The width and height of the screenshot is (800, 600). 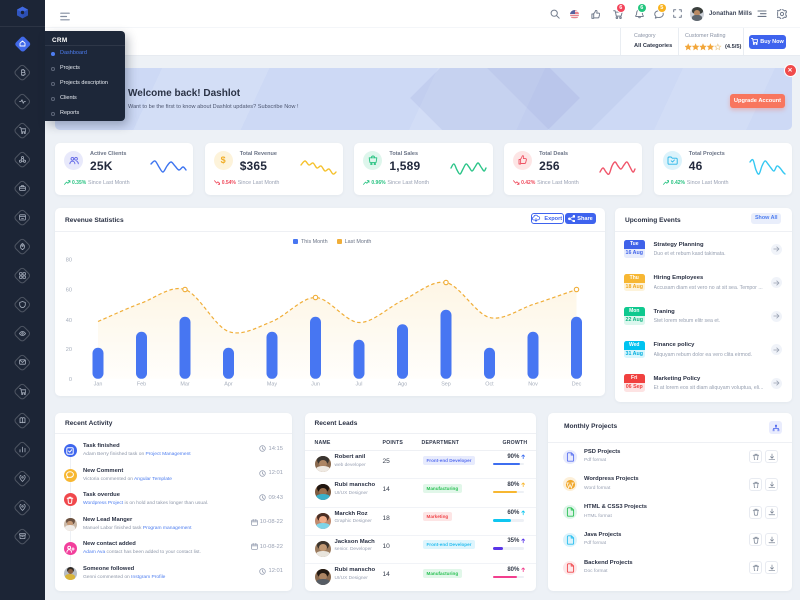 I want to click on svg-text: Jan, so click(x=98, y=384).